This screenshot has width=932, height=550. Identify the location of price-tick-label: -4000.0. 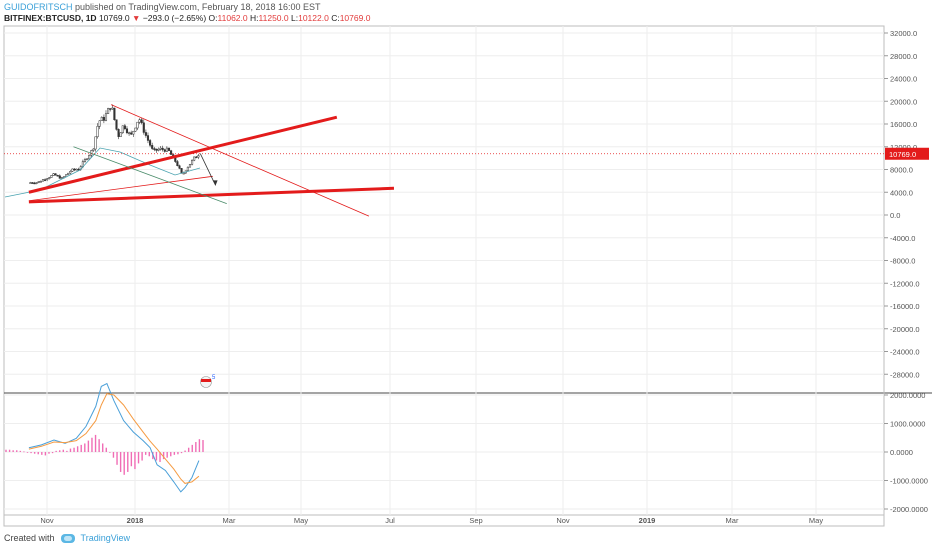
(902, 238).